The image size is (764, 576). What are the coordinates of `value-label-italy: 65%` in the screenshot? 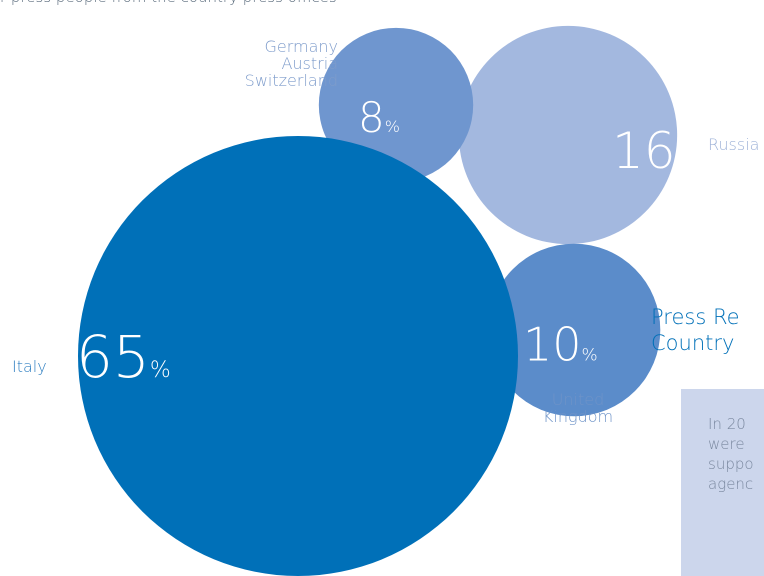 It's located at (123, 357).